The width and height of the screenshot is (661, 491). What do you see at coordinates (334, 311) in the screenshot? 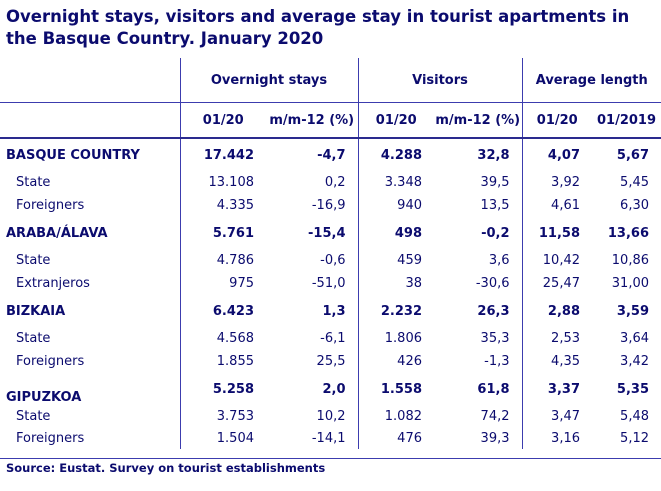
I see `cell: 1,3` at bounding box center [334, 311].